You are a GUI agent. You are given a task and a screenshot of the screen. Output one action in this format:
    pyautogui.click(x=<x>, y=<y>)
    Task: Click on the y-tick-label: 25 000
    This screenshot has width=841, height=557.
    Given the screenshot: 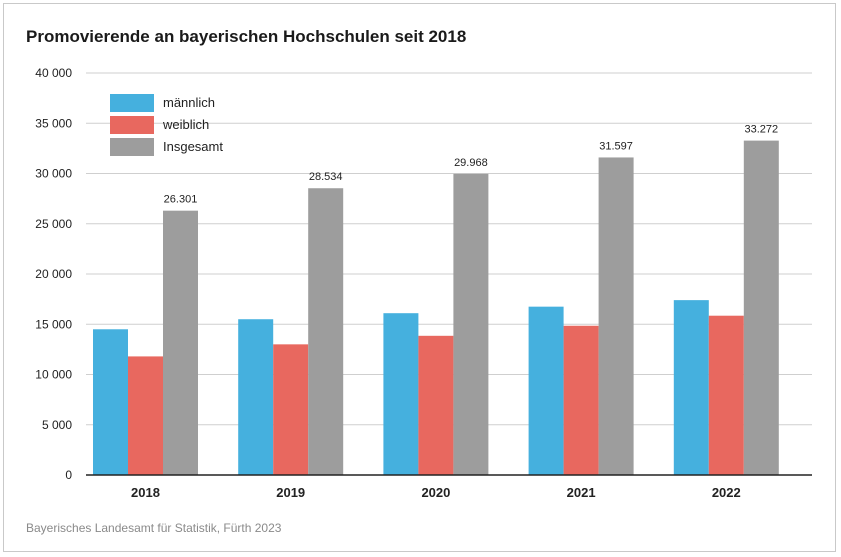 What is the action you would take?
    pyautogui.click(x=53, y=224)
    